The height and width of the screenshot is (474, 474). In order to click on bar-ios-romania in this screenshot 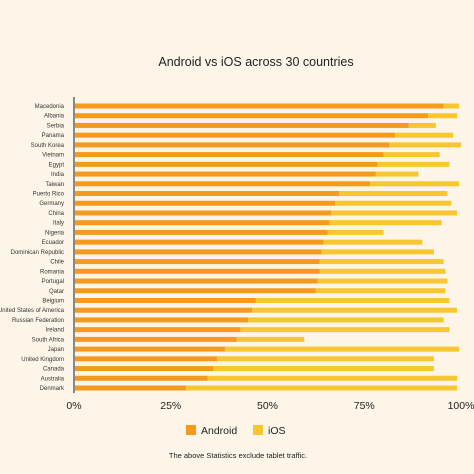, I will do `click(382, 271)`.